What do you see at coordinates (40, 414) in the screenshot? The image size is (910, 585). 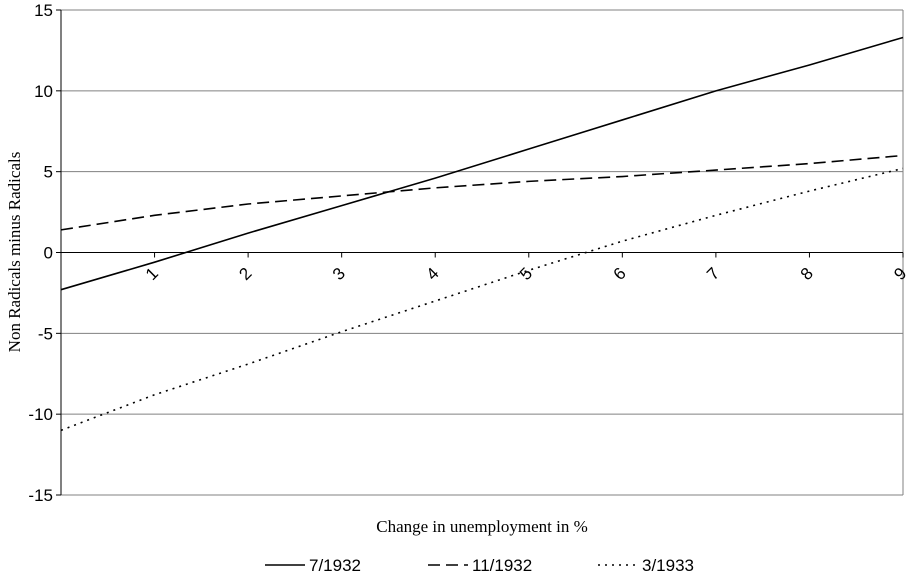 I see `y-tick-label: -10` at bounding box center [40, 414].